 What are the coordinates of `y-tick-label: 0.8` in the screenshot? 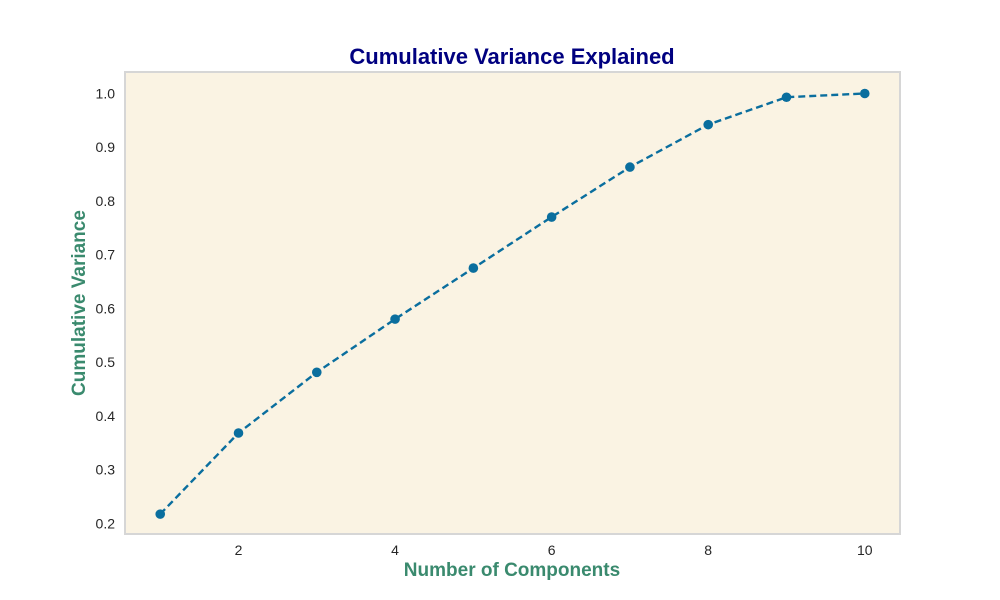 It's located at (106, 201).